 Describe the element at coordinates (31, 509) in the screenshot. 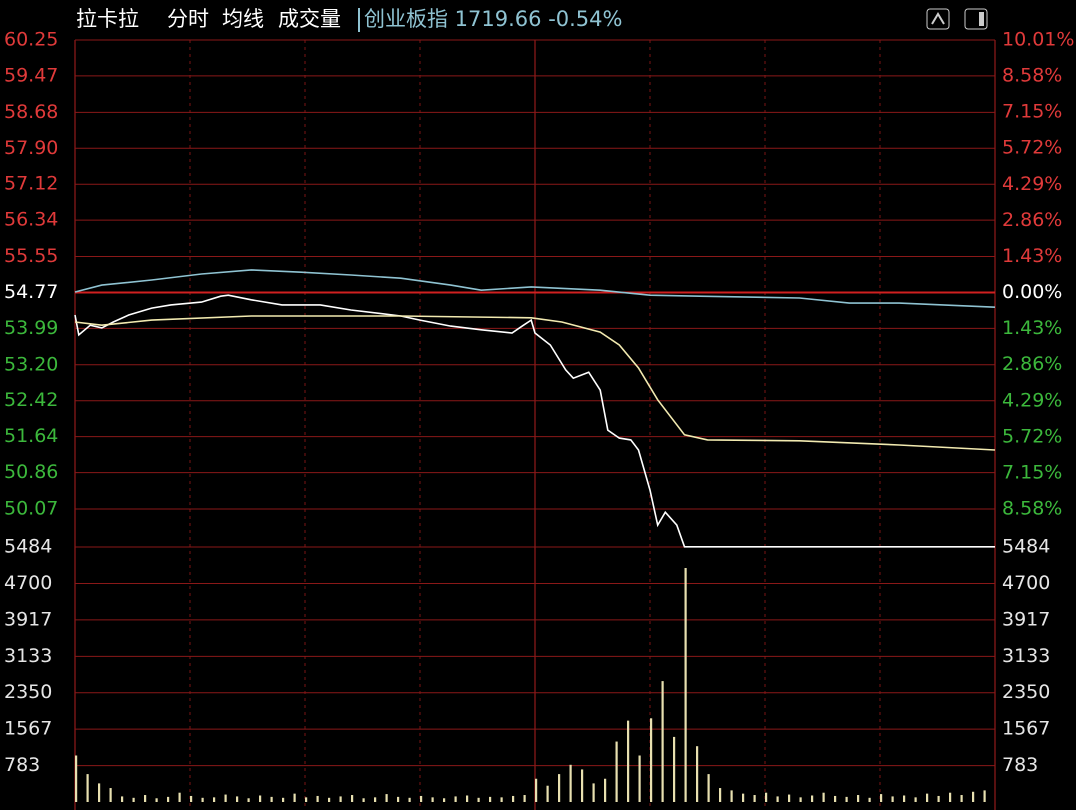

I see `y-tick-label: 50.07` at that location.